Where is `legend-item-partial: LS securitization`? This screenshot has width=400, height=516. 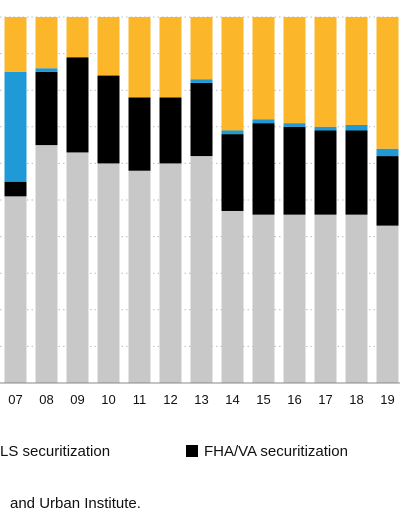 legend-item-partial: LS securitization is located at coordinates (55, 451).